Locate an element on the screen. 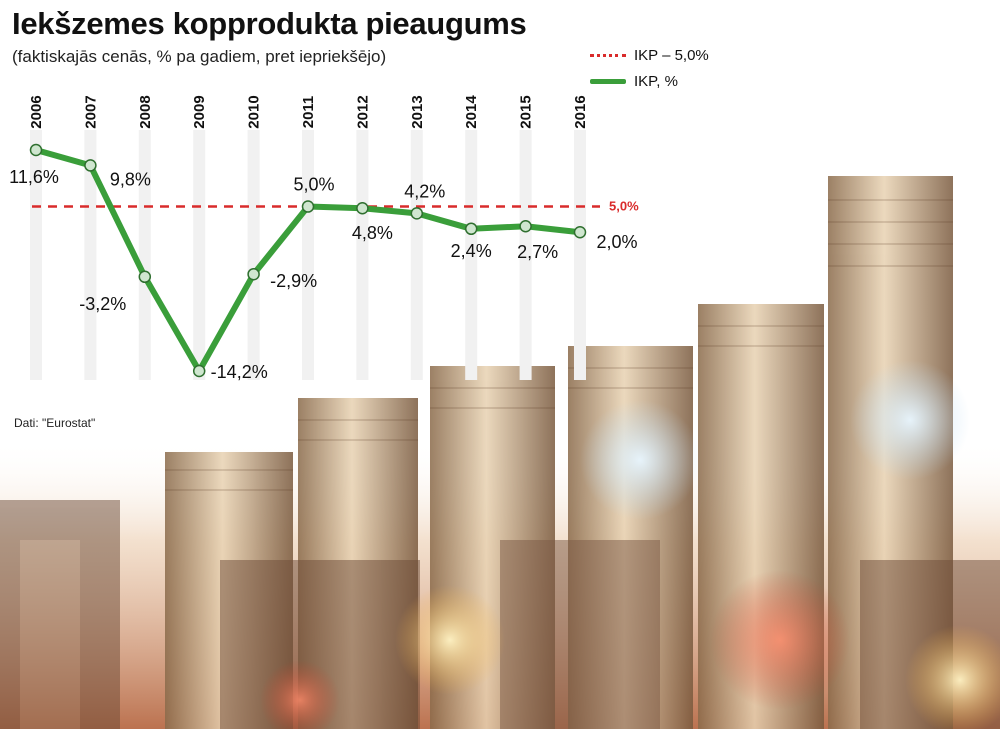 Image resolution: width=1000 pixels, height=729 pixels. x-tick-label-2013: 2013 is located at coordinates (417, 111).